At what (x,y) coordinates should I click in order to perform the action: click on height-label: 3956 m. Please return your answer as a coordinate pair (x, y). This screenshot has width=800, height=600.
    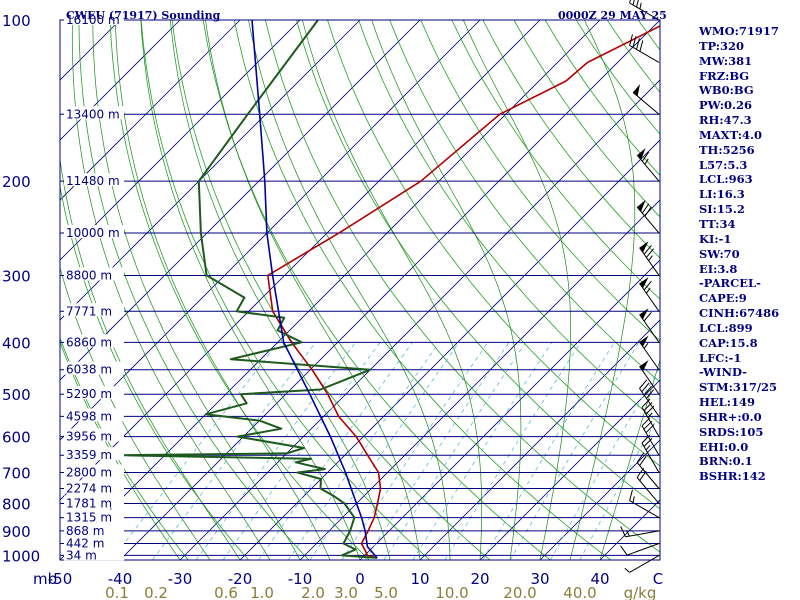
    Looking at the image, I should click on (89, 437).